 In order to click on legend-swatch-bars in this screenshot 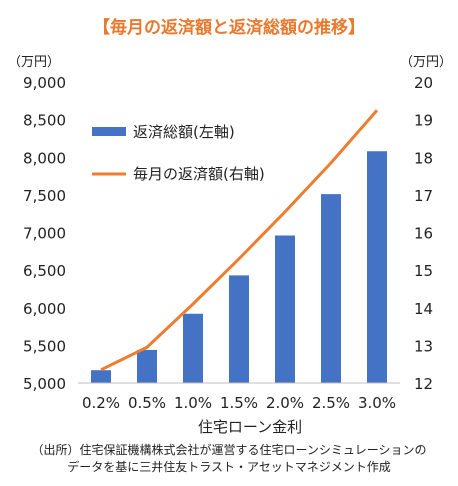, I will do `click(109, 131)`.